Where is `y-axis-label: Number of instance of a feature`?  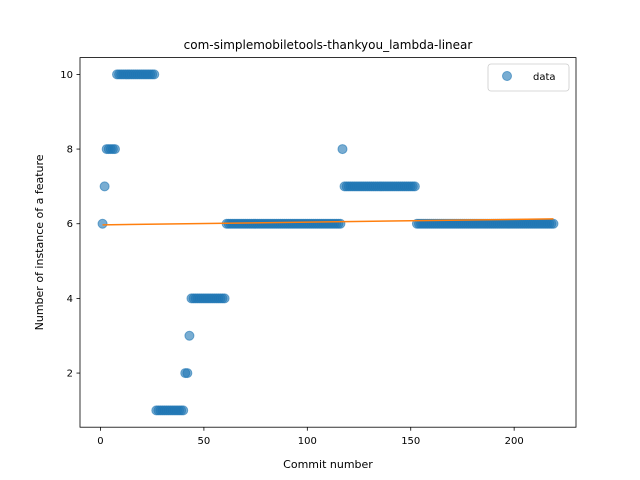 y-axis-label: Number of instance of a feature is located at coordinates (39, 242).